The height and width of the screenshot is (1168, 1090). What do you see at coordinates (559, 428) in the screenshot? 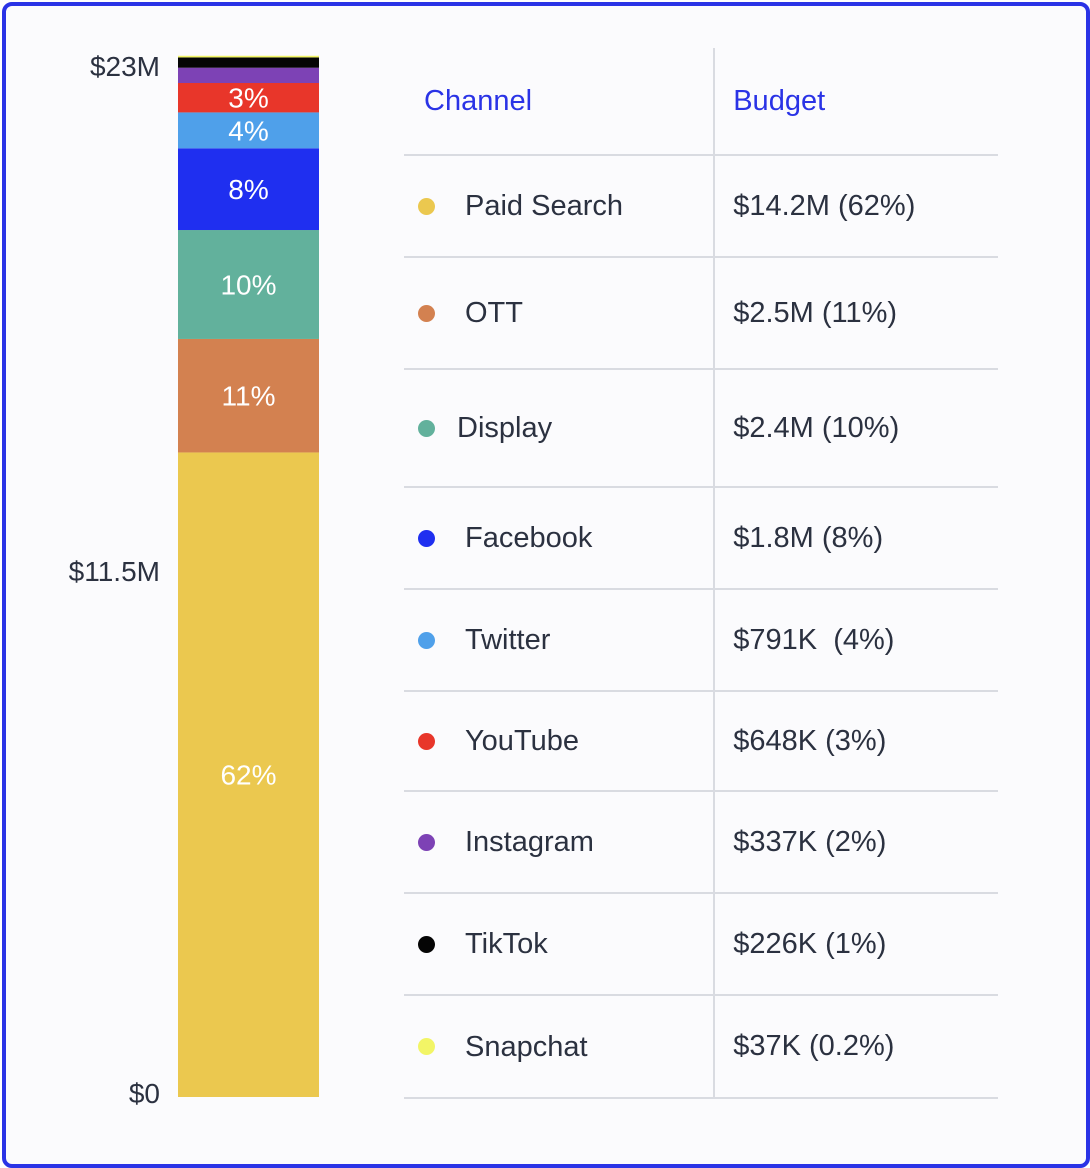
I see `channel-cell: Display` at bounding box center [559, 428].